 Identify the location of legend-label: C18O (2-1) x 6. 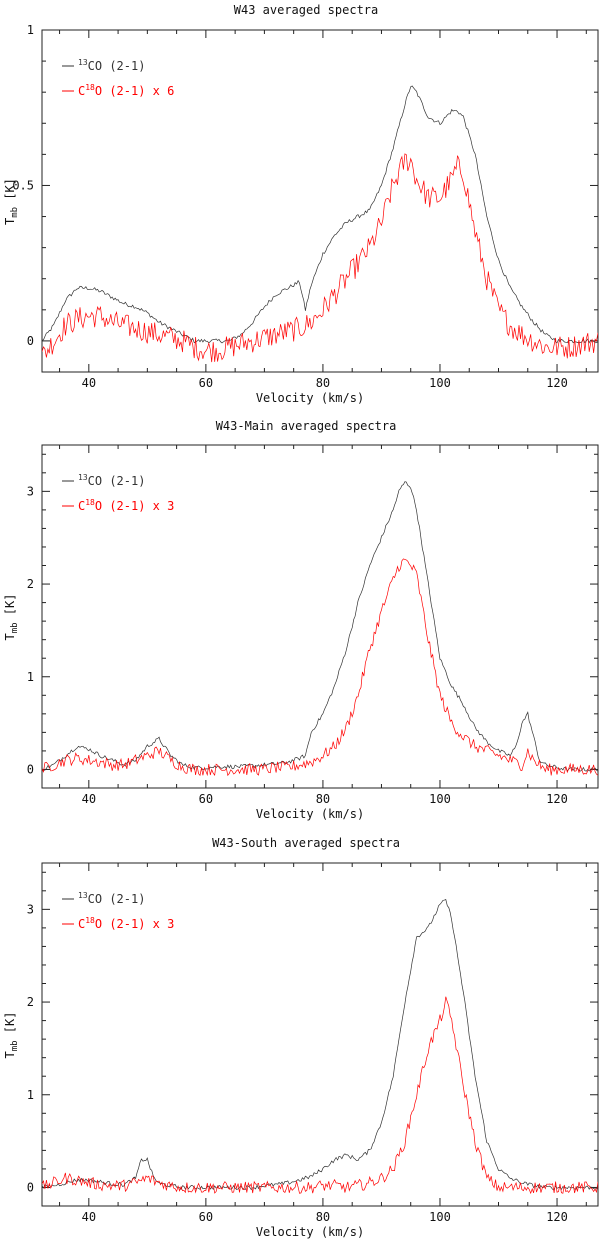
(126, 90).